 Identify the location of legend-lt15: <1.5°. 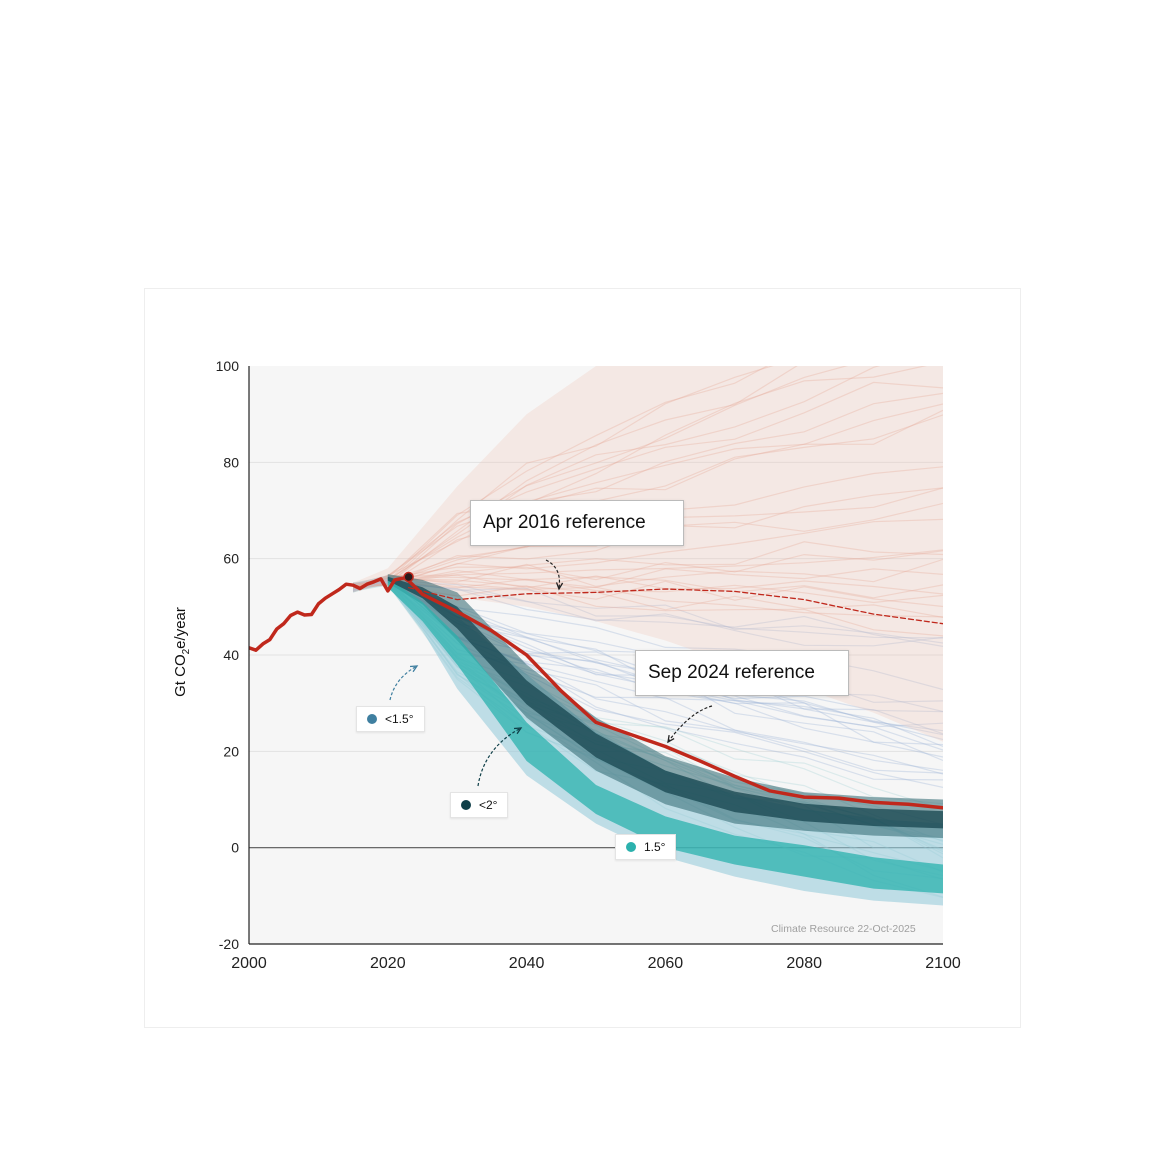
(390, 719).